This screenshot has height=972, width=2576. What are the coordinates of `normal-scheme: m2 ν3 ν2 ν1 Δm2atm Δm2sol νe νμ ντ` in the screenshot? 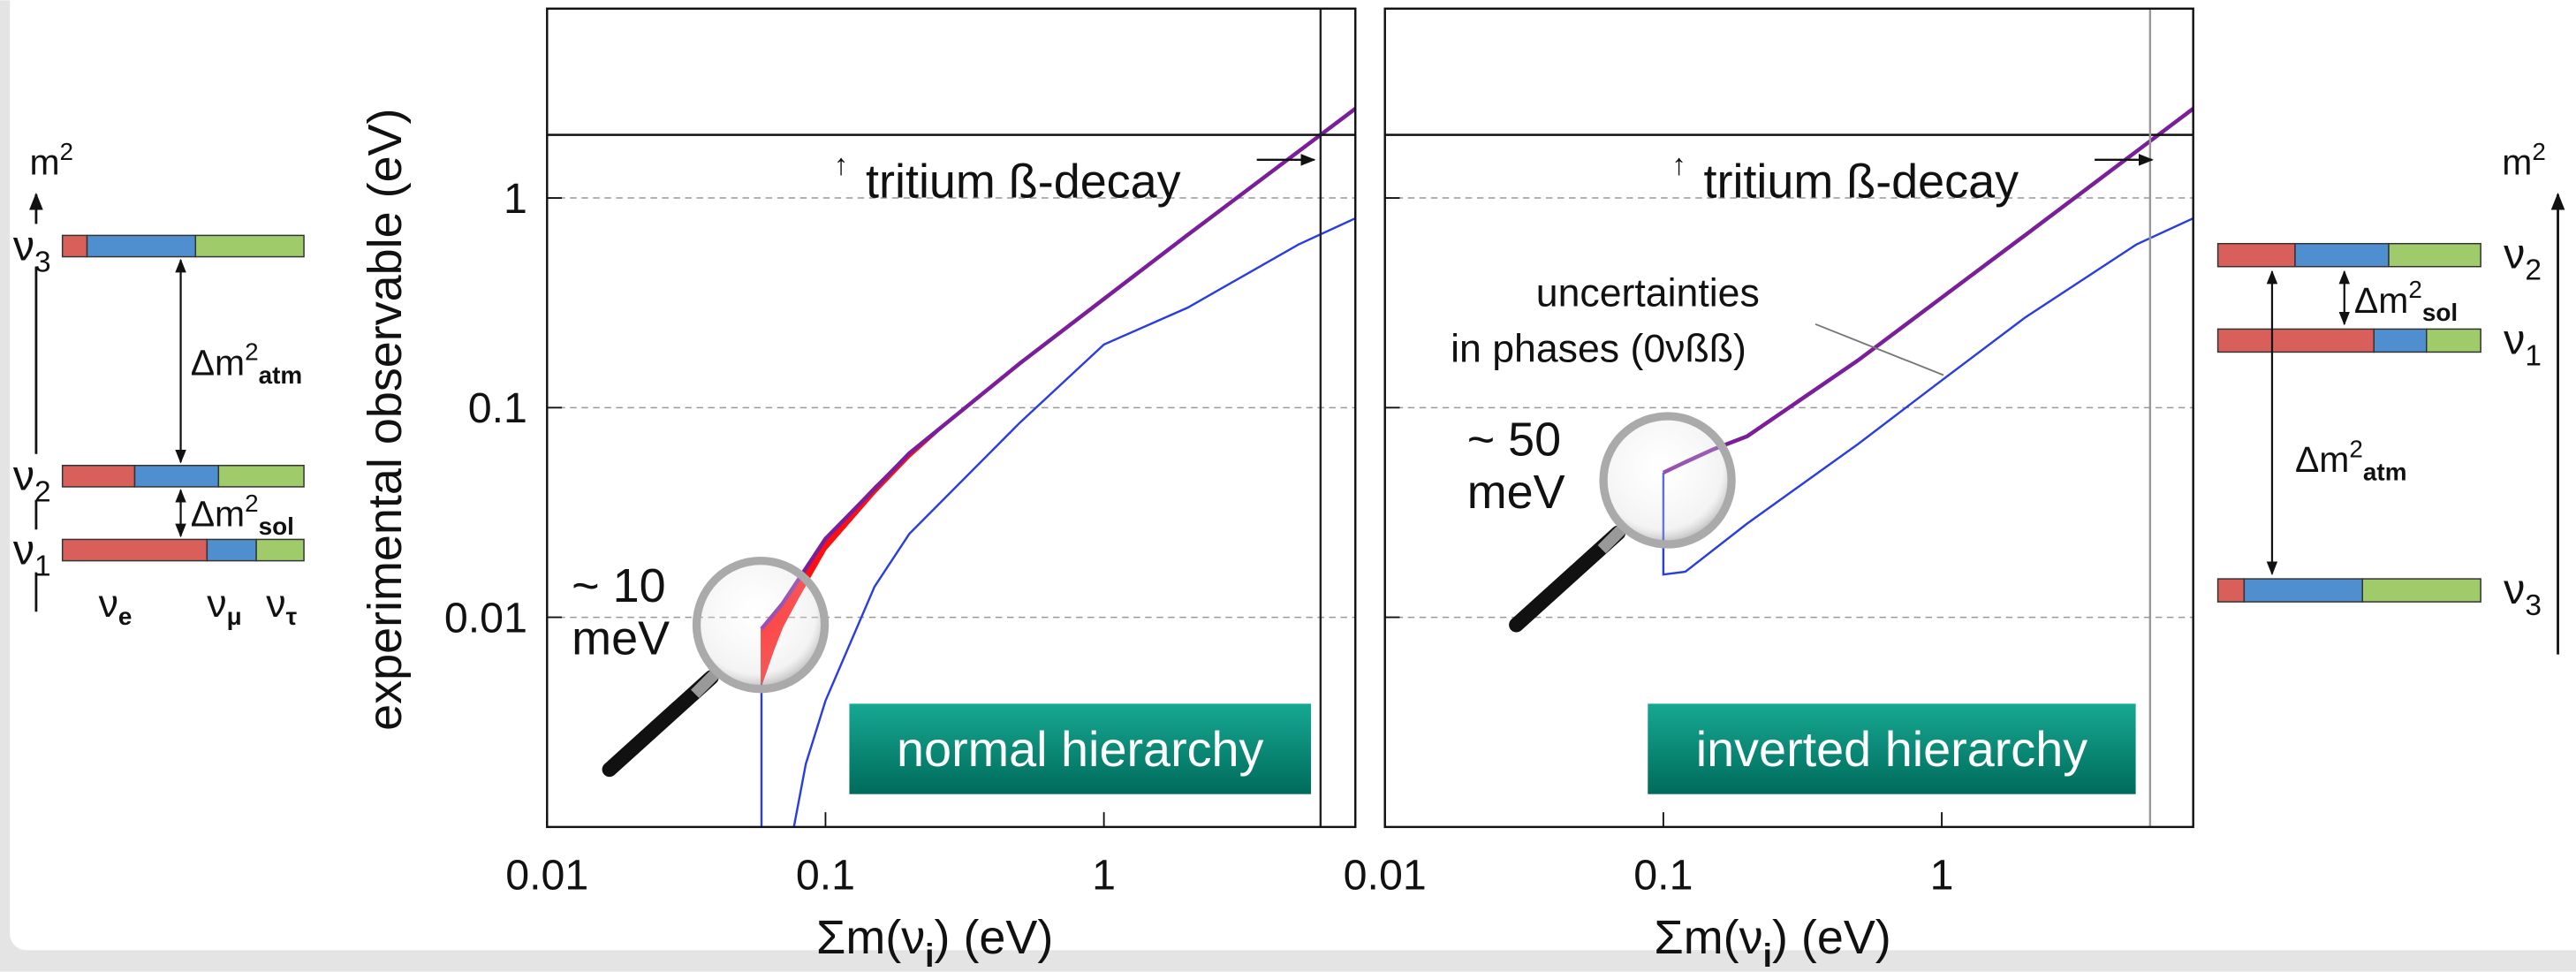 It's located at (159, 384).